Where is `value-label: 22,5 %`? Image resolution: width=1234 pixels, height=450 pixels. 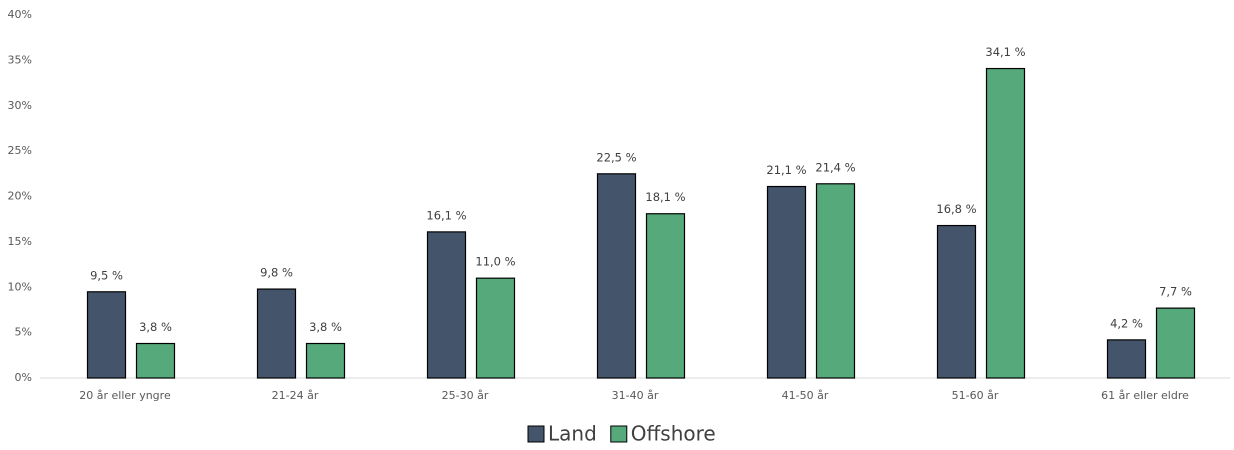 value-label: 22,5 % is located at coordinates (616, 157).